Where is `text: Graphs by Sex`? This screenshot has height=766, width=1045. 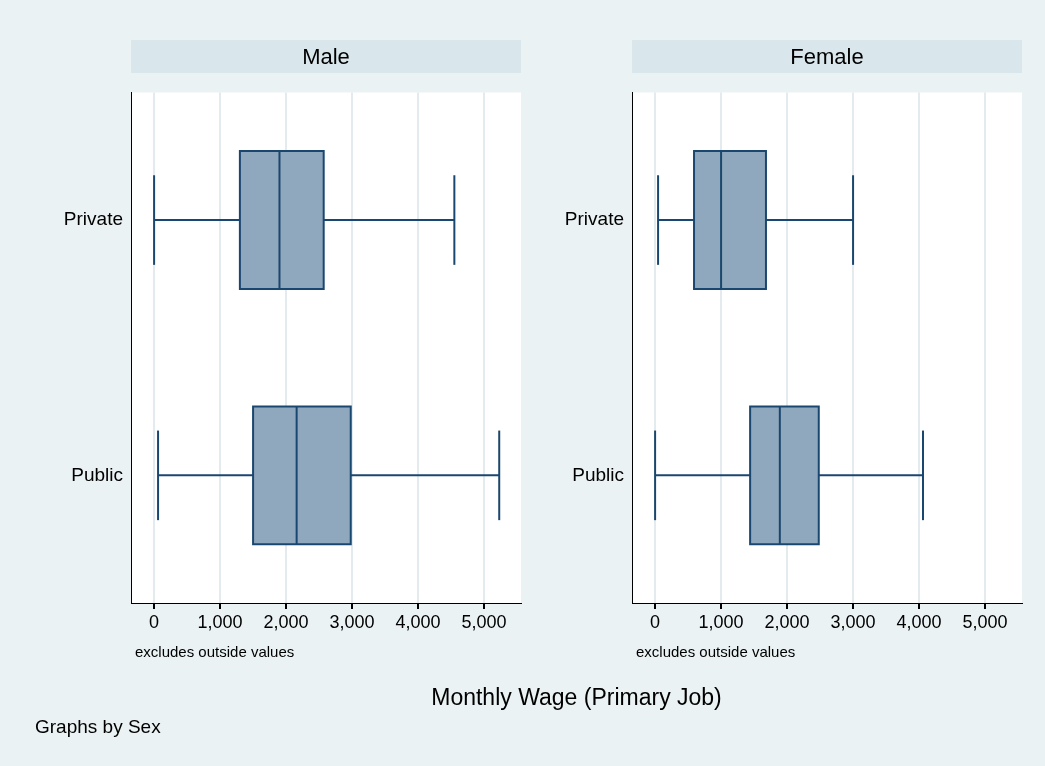 text: Graphs by Sex is located at coordinates (98, 727).